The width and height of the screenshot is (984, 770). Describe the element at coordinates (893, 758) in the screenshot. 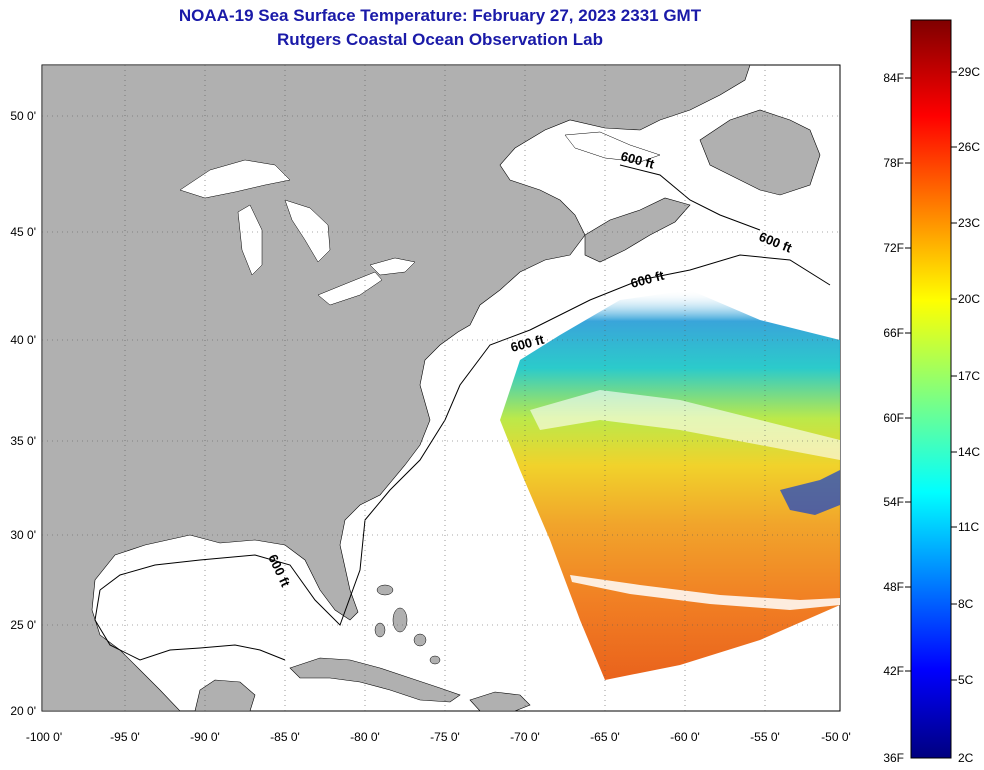

I see `colorbar-f-label: 36F` at that location.